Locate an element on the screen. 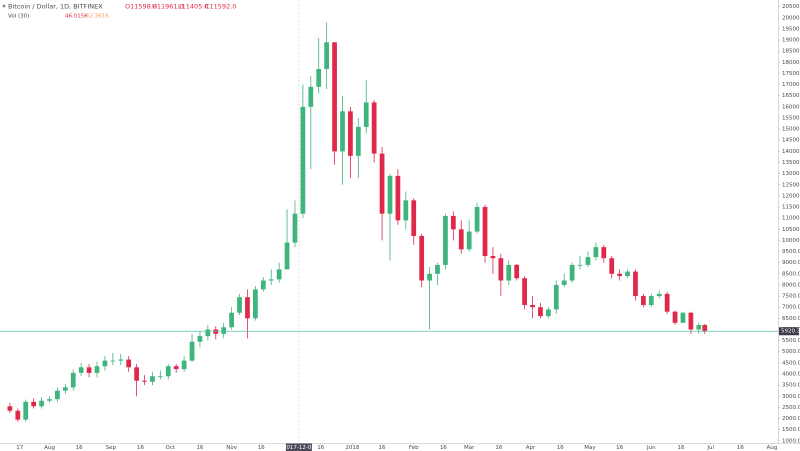  y-tick-label: 9000.0 is located at coordinates (791, 263).